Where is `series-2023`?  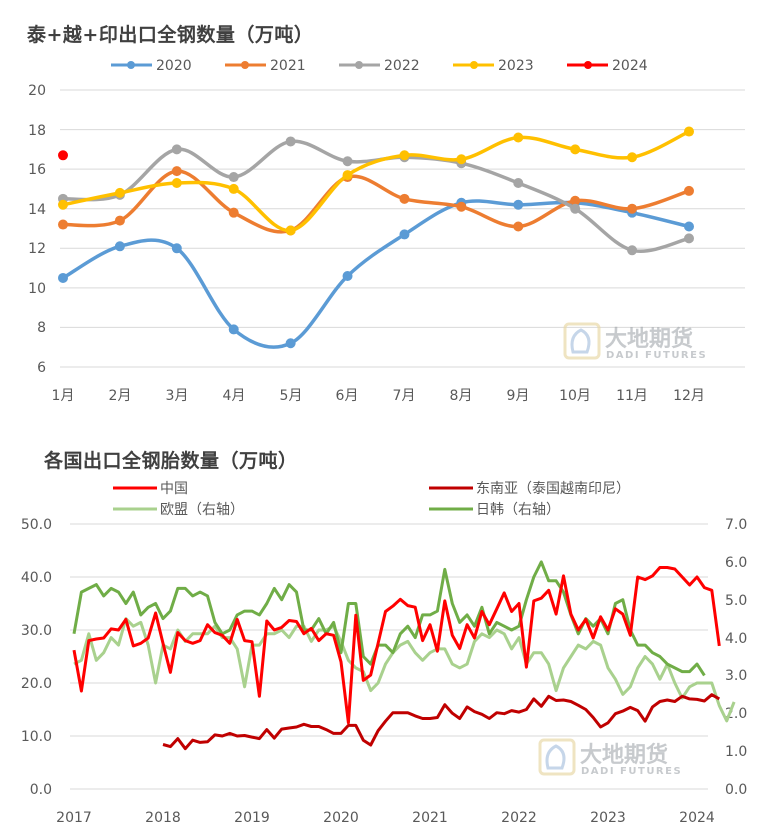
series-2023 is located at coordinates (376, 181).